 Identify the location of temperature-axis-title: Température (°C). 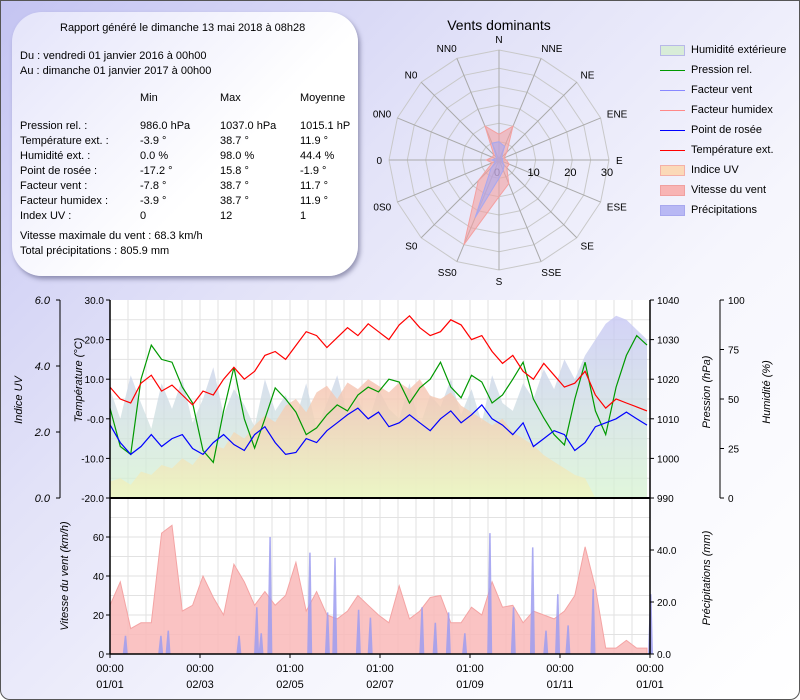
(79, 379).